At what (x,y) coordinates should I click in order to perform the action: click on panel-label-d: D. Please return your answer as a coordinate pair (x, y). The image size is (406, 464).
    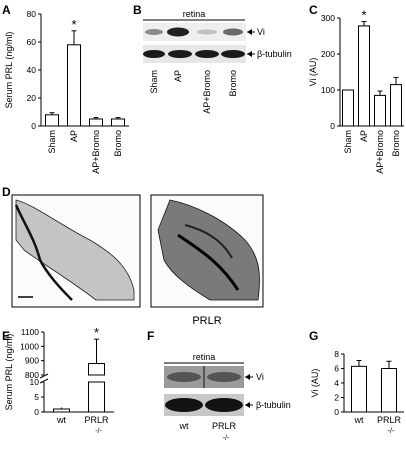
    Looking at the image, I should click on (6, 192).